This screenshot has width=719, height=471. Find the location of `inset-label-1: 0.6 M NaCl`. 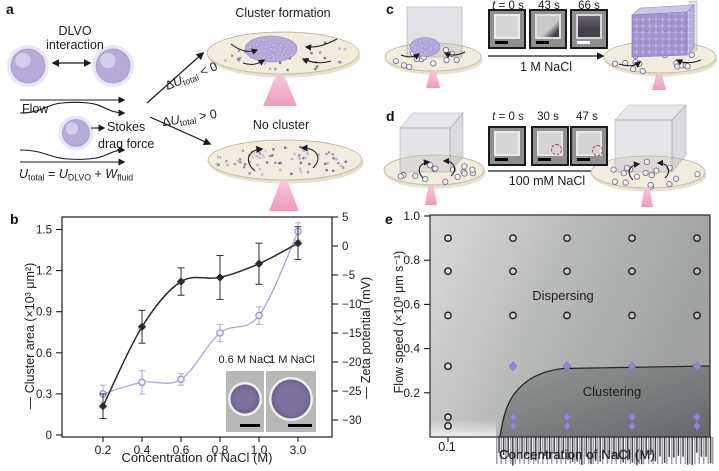

inset-label-1: 0.6 M NaCl is located at coordinates (246, 360).